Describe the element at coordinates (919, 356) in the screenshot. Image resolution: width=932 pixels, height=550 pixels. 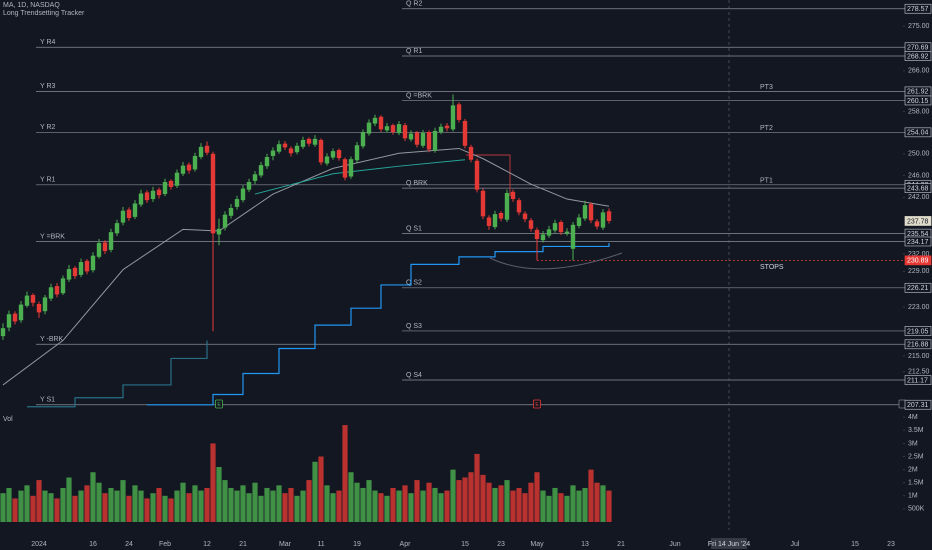
I see `y-tick-label: 215.00` at that location.